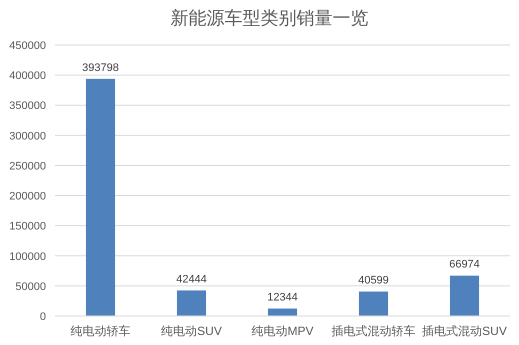 The width and height of the screenshot is (519, 345). Describe the element at coordinates (100, 68) in the screenshot. I see `data-label: 393798` at that location.